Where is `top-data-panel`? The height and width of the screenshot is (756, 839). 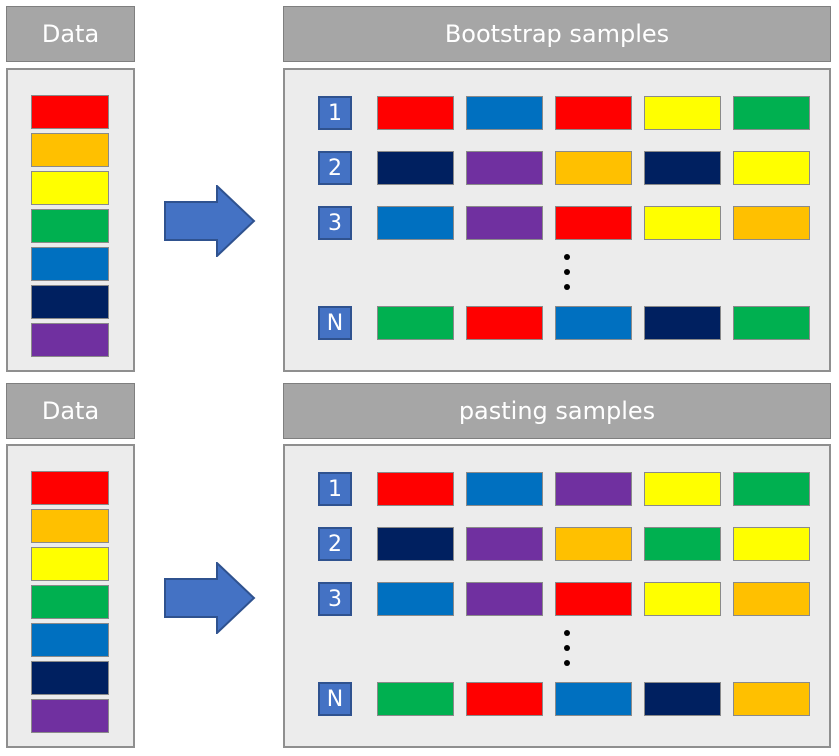
top-data-panel is located at coordinates (70, 220).